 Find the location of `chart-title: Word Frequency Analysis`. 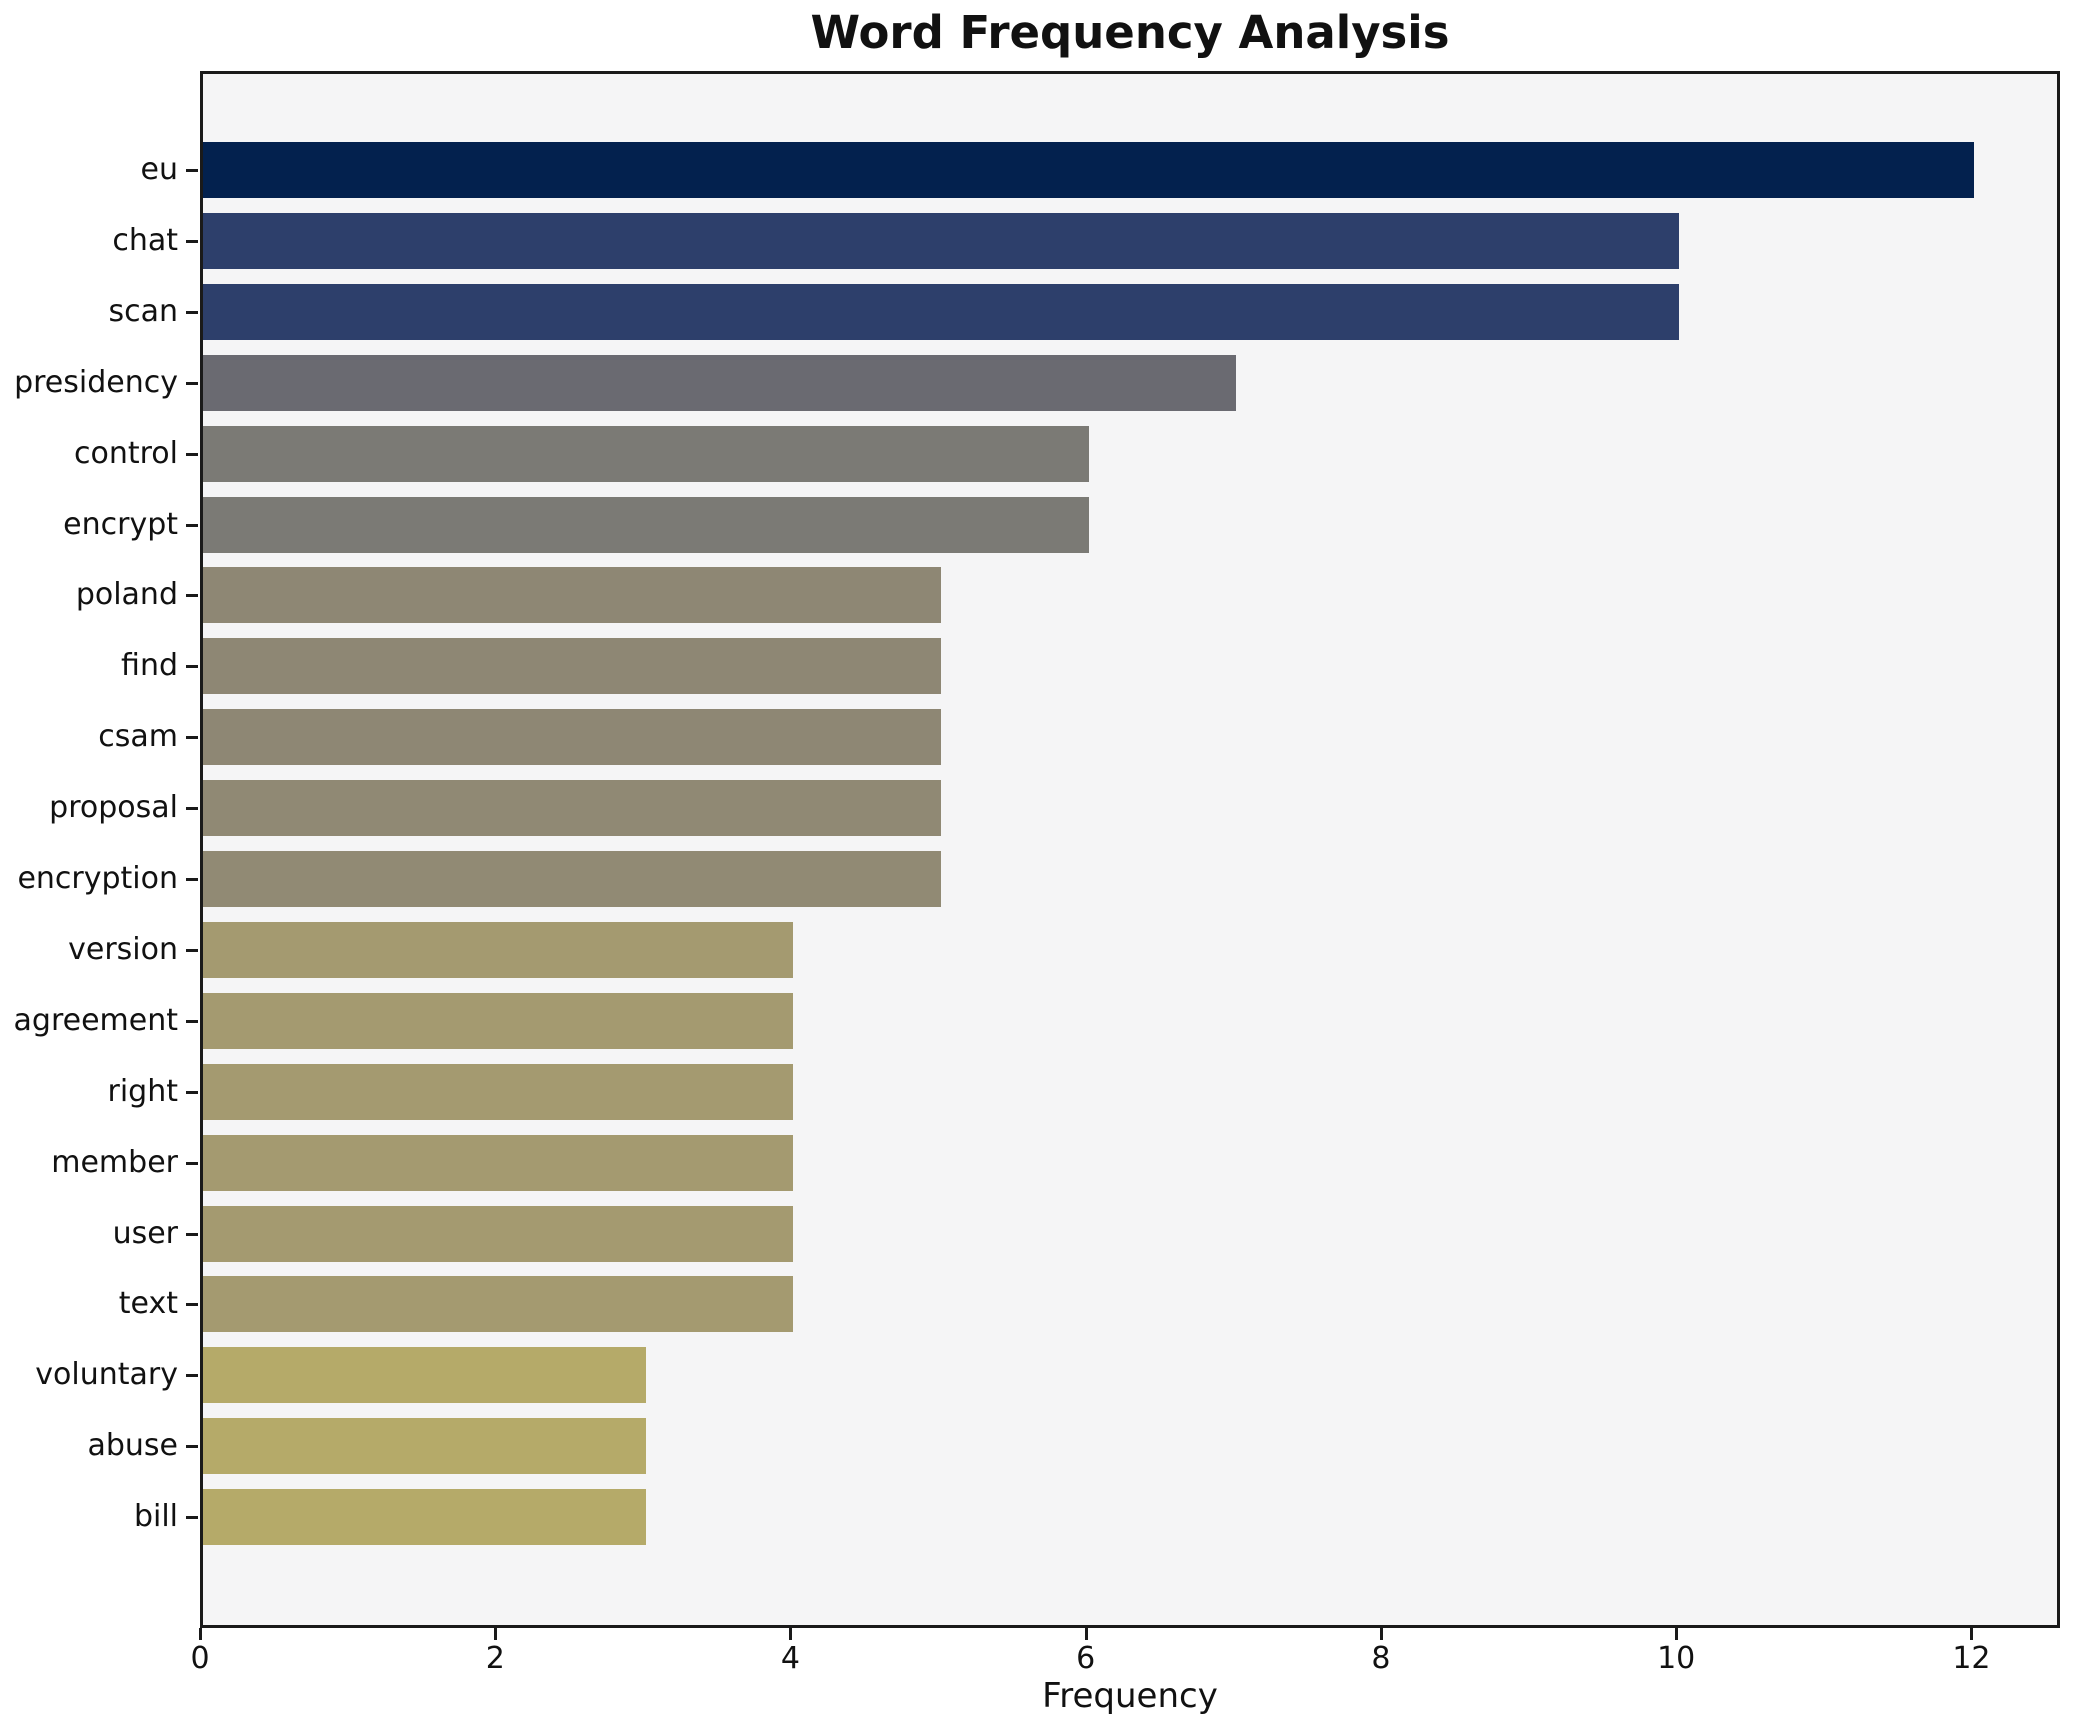

chart-title: Word Frequency Analysis is located at coordinates (1130, 32).